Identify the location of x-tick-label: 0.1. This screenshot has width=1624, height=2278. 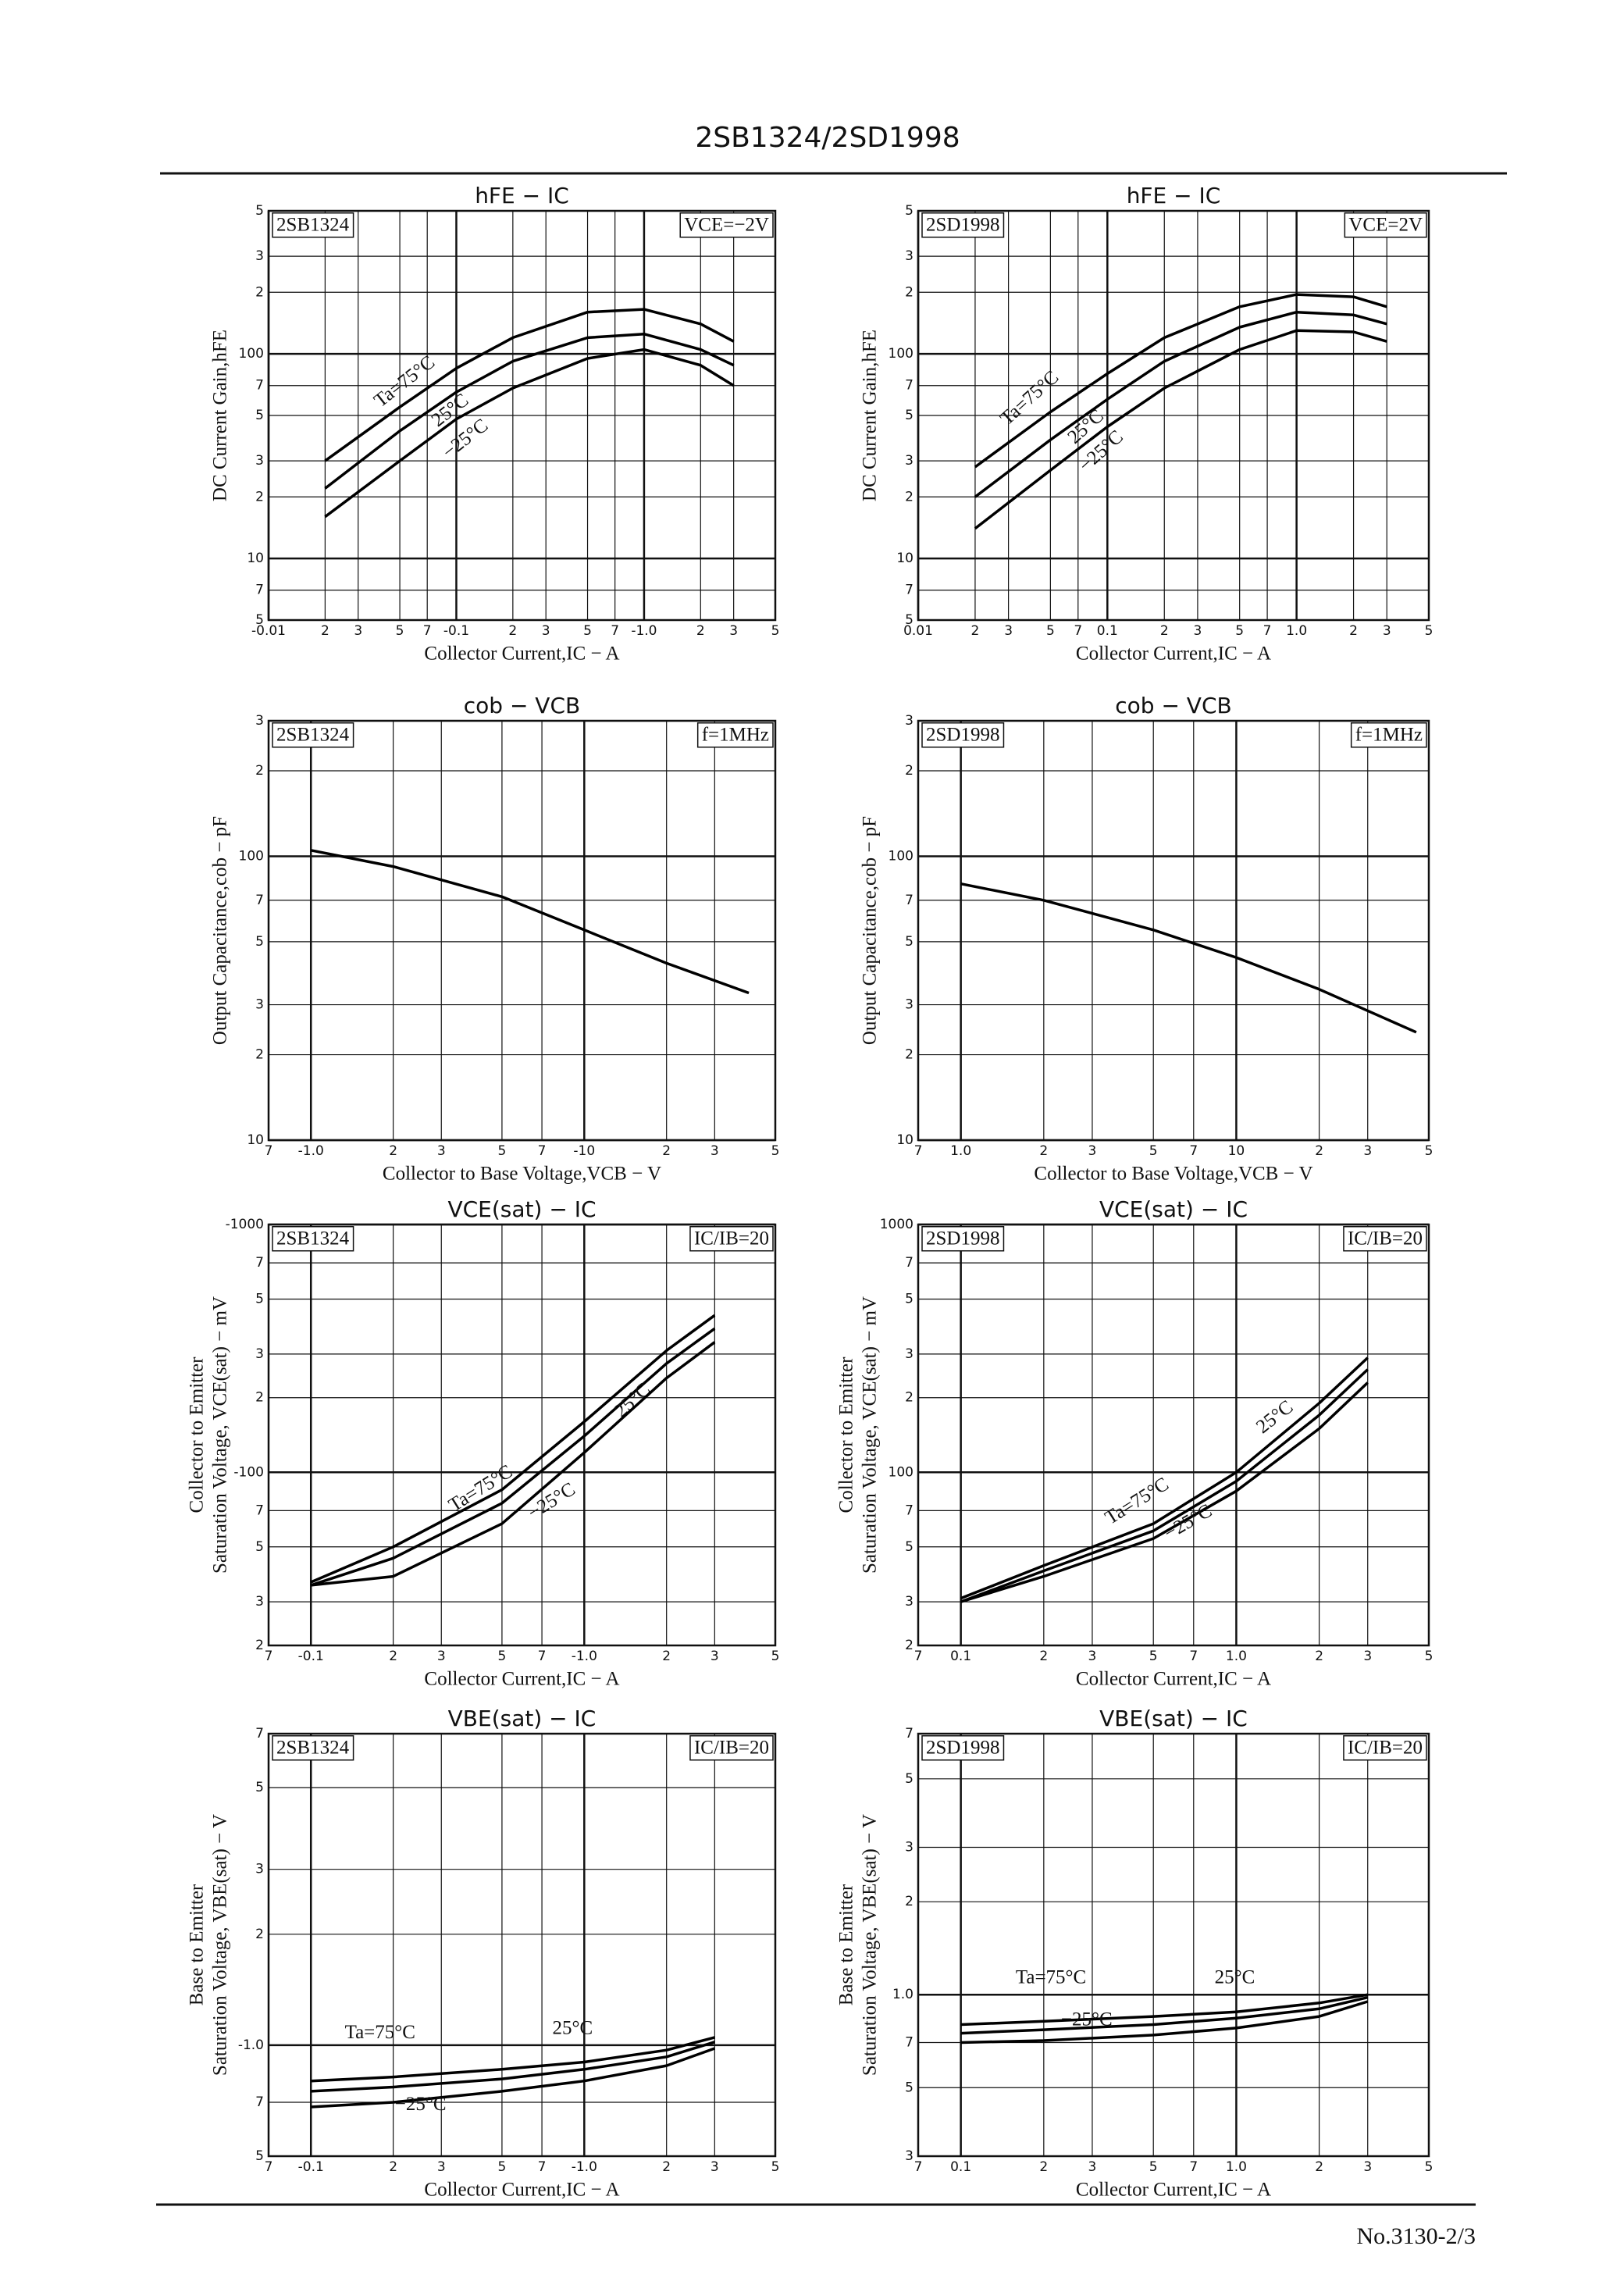
(960, 1656).